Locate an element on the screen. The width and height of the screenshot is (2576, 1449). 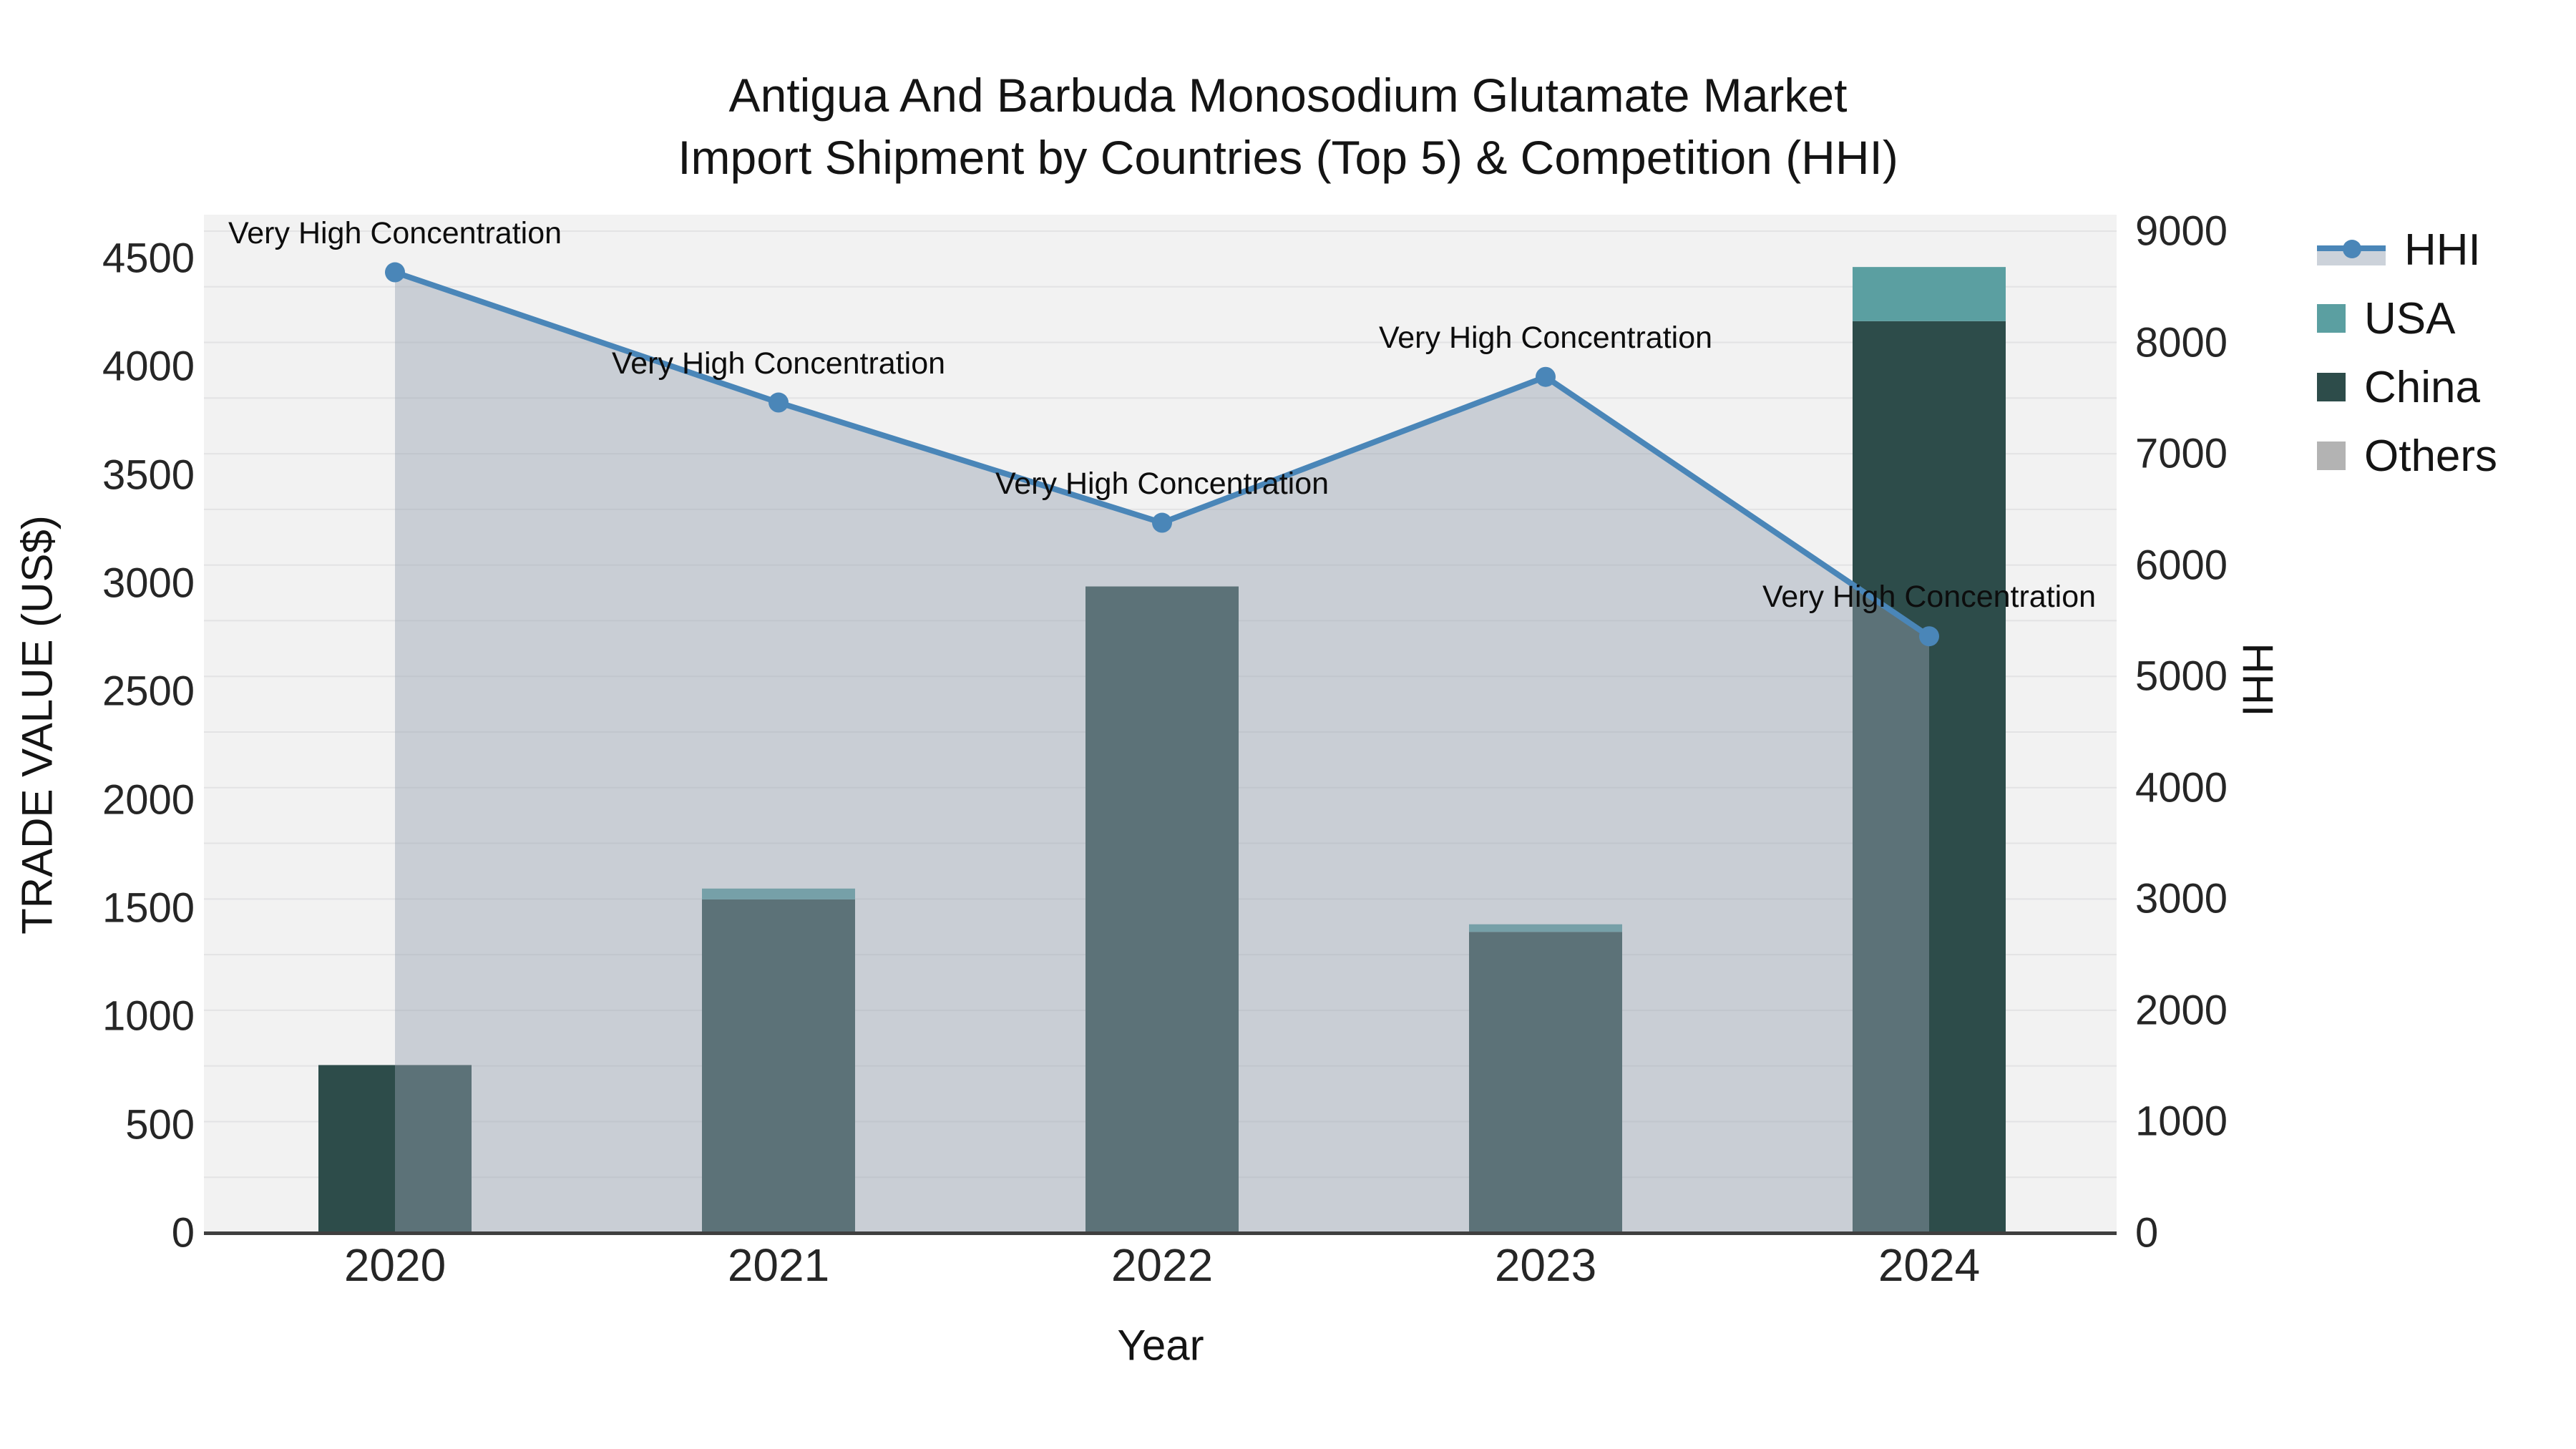
bar-usa-2023 is located at coordinates (1546, 928).